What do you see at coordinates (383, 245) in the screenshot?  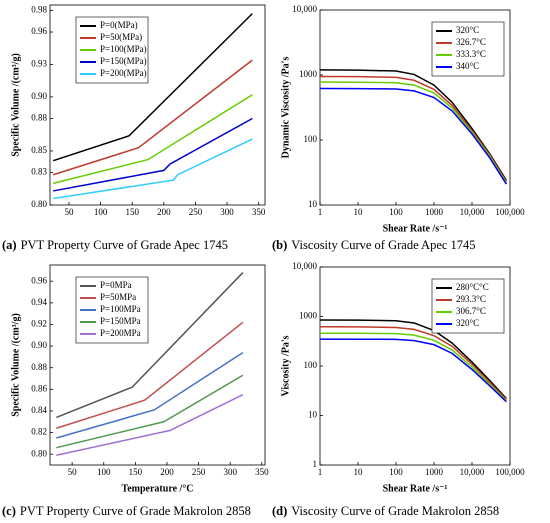 I see `caption: Viscosity Curve of Grade Apec 1745` at bounding box center [383, 245].